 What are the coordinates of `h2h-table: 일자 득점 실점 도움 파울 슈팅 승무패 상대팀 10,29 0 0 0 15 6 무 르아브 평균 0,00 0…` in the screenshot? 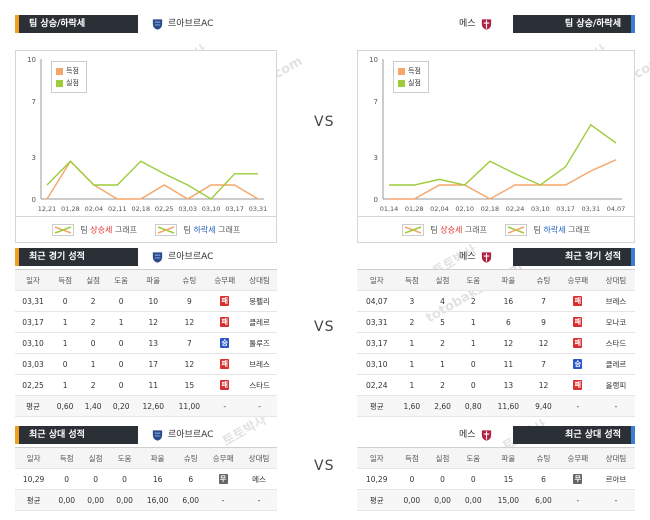 It's located at (496, 479).